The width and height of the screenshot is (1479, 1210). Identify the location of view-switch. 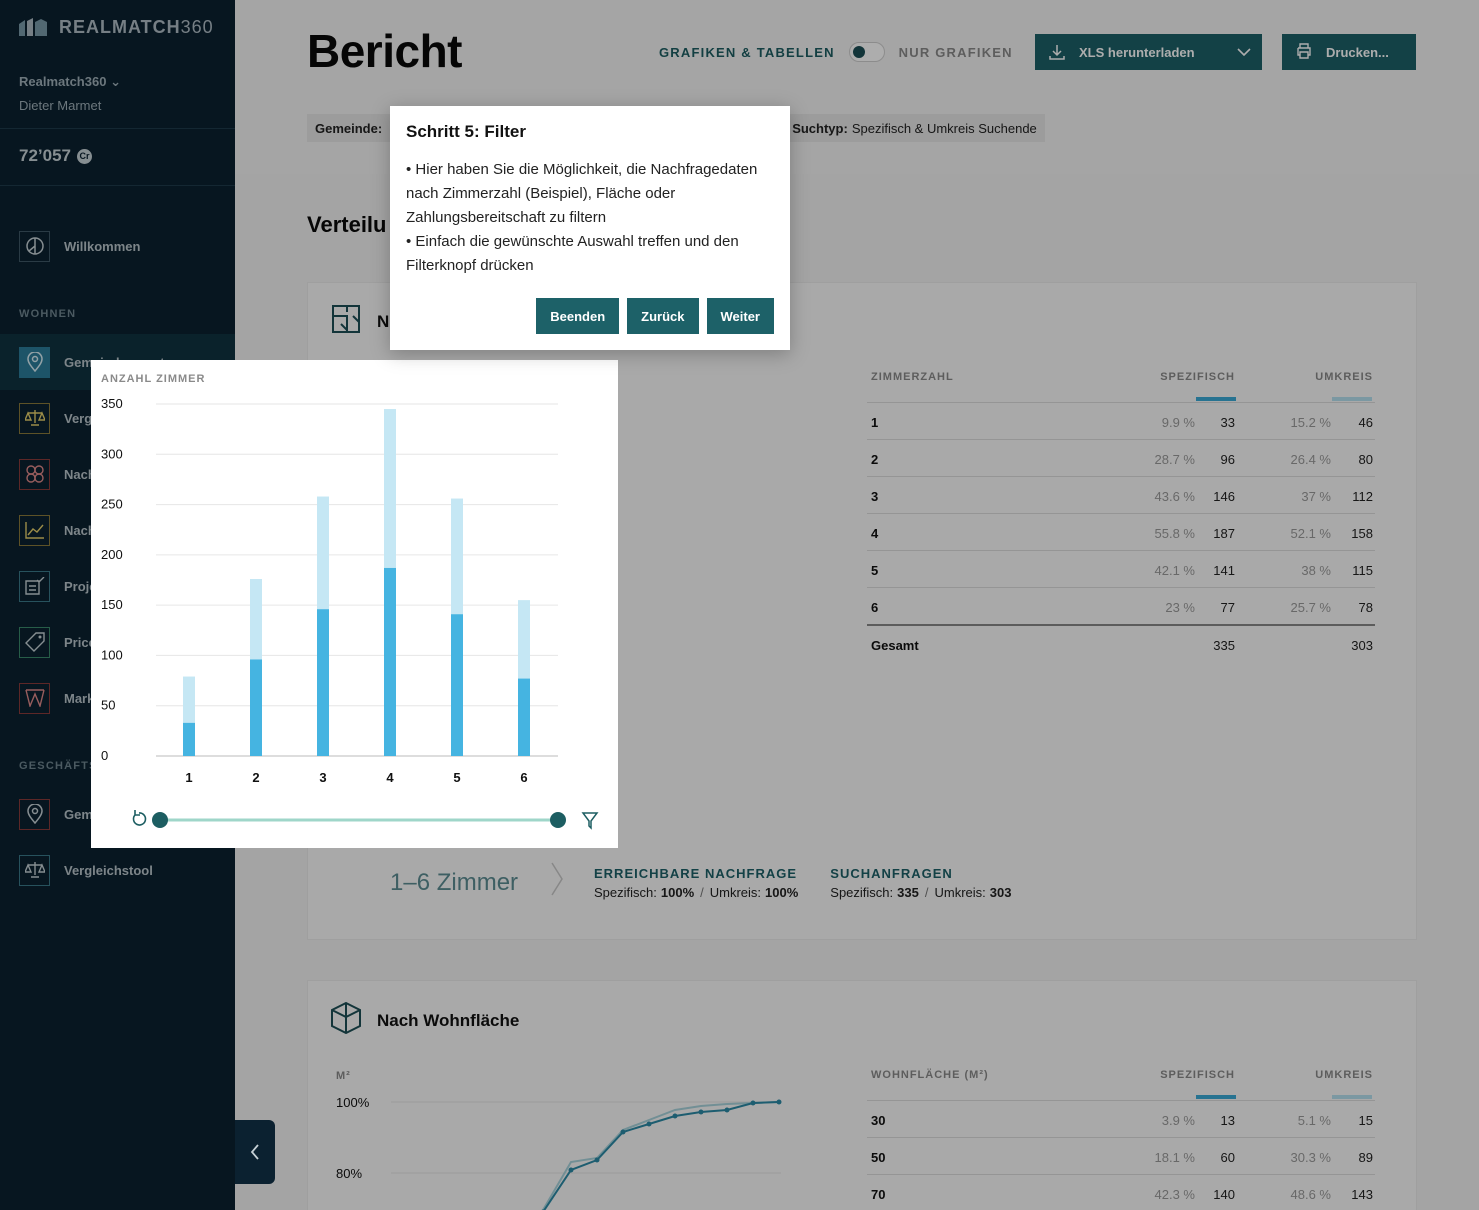
(866, 52).